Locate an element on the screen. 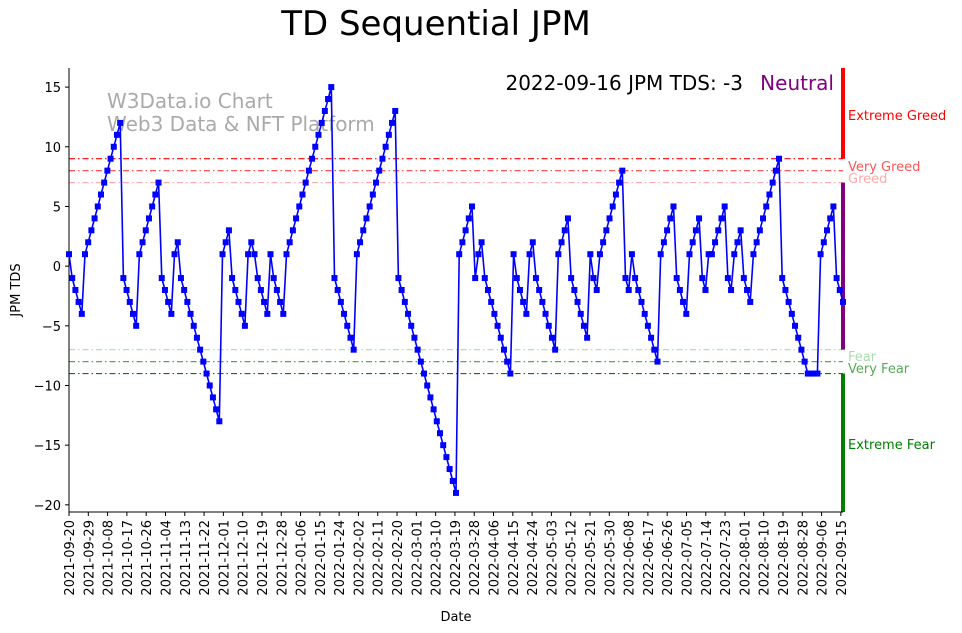  x-tick-label: 2021-11-04 is located at coordinates (166, 558).